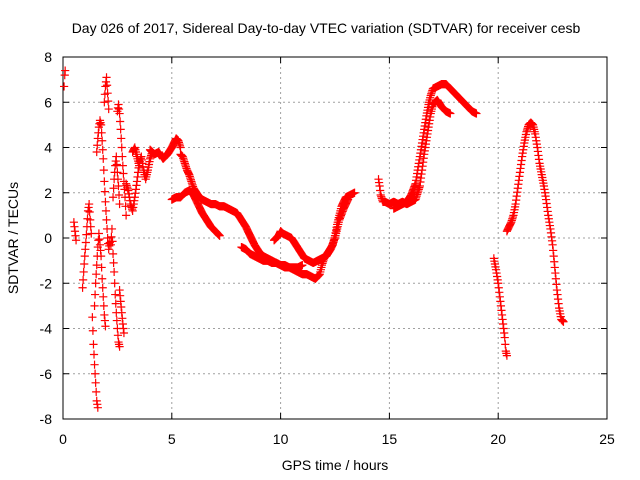 The width and height of the screenshot is (640, 480). What do you see at coordinates (48, 238) in the screenshot?
I see `y-tick-label: 0` at bounding box center [48, 238].